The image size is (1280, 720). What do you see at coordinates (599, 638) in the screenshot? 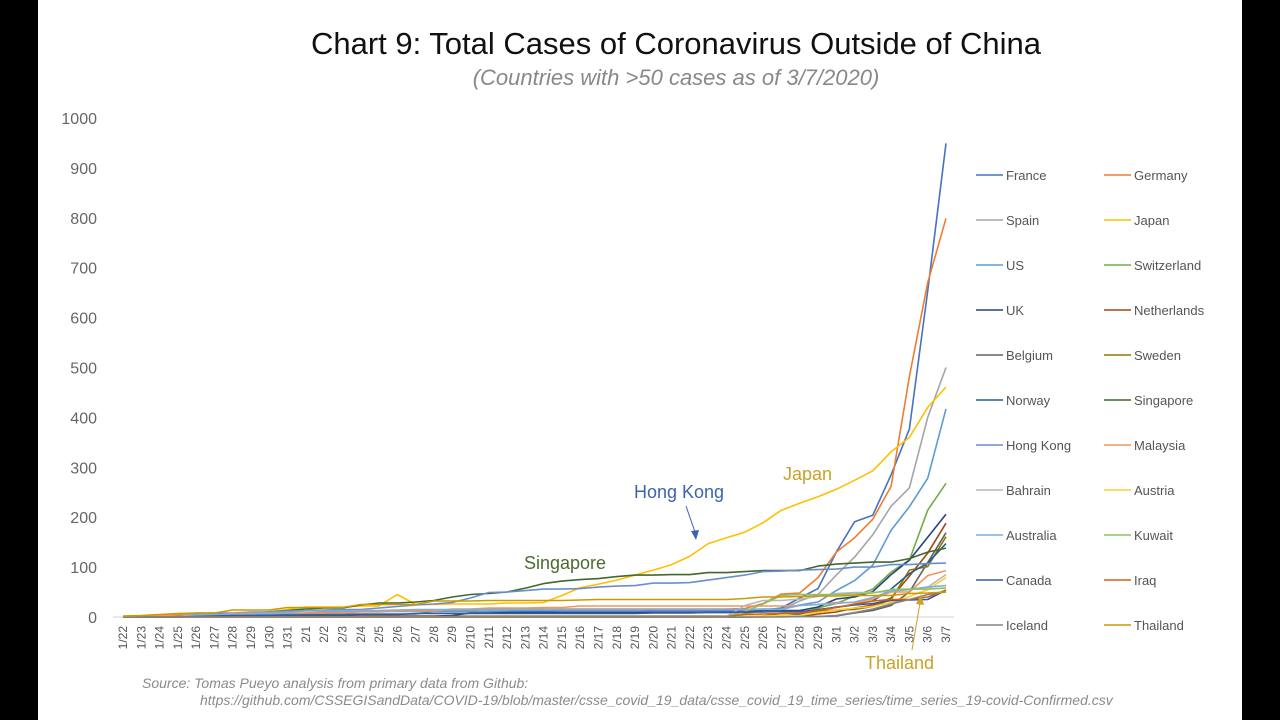
I see `x-tick-label: 2/17` at bounding box center [599, 638].